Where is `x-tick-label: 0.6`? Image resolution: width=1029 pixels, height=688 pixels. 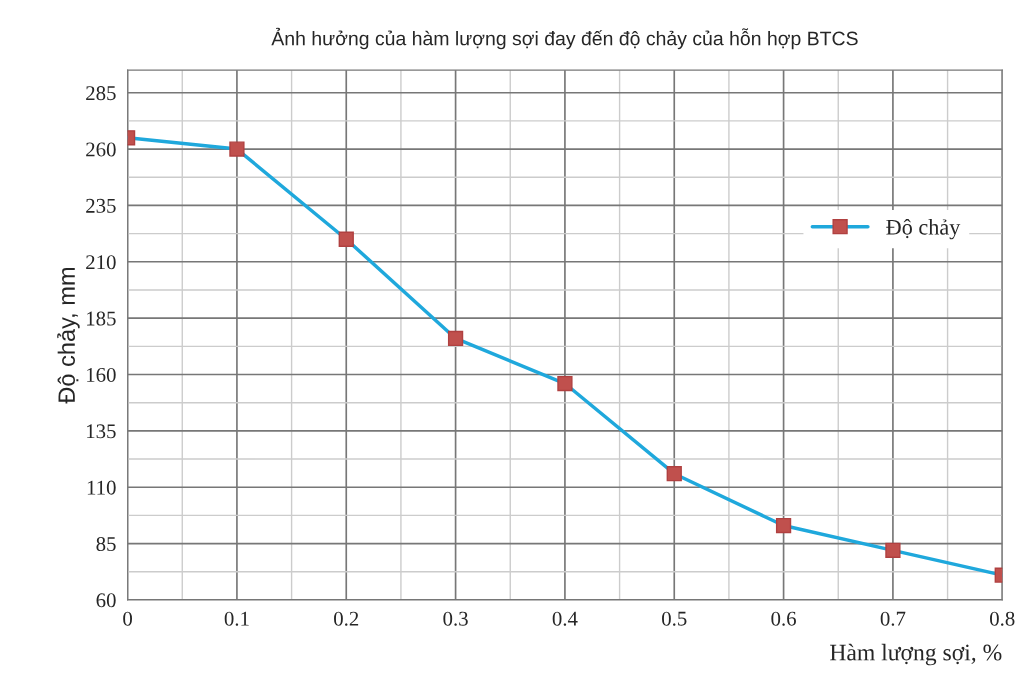 x-tick-label: 0.6 is located at coordinates (783, 618).